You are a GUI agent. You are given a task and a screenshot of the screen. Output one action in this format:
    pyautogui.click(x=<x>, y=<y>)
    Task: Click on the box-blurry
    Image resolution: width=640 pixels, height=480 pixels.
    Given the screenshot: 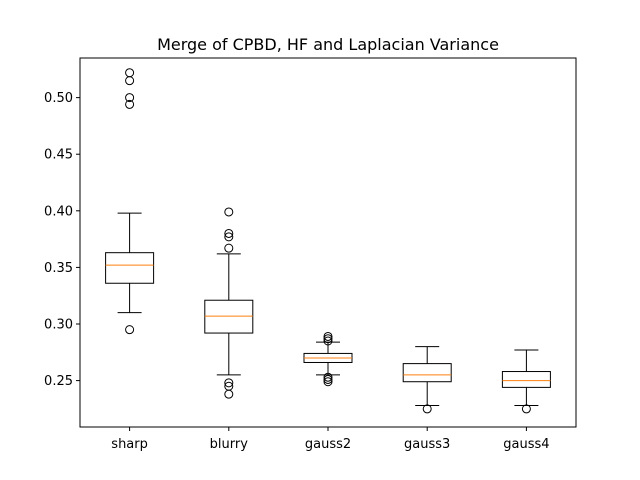 What is the action you would take?
    pyautogui.click(x=229, y=303)
    